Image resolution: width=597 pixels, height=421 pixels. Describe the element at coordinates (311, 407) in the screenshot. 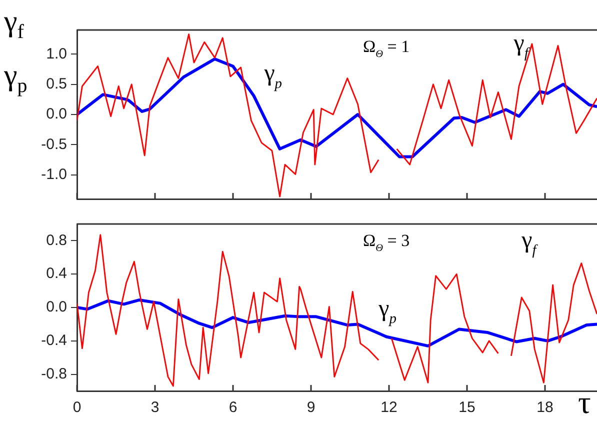

I see `x-tick-label: 9` at that location.